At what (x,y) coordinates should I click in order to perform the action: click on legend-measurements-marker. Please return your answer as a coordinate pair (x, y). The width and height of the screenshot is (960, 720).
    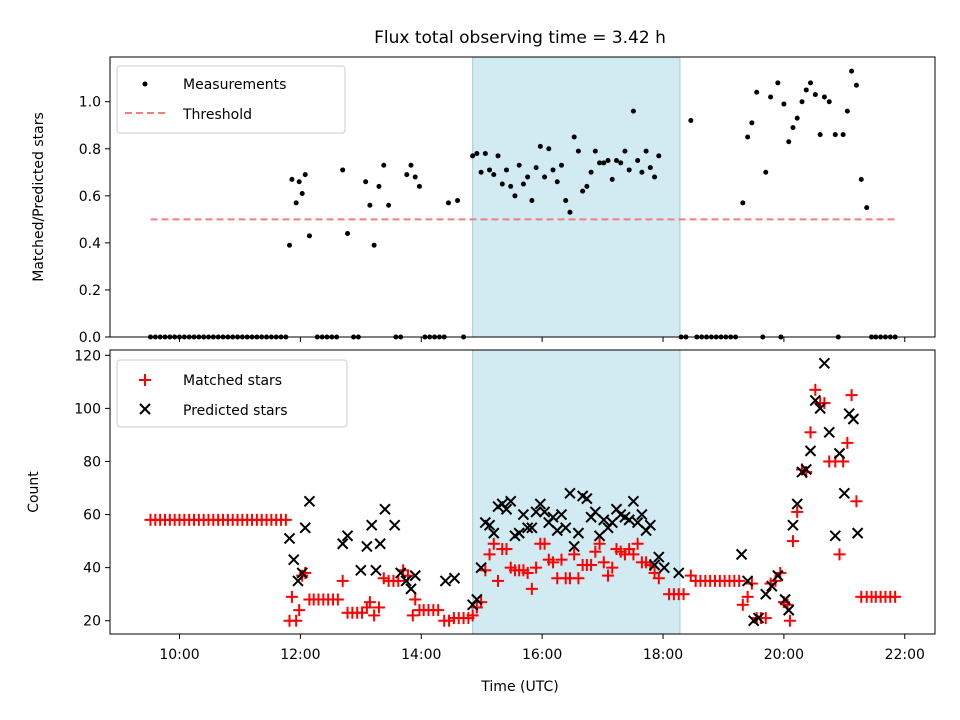
    Looking at the image, I should click on (145, 84).